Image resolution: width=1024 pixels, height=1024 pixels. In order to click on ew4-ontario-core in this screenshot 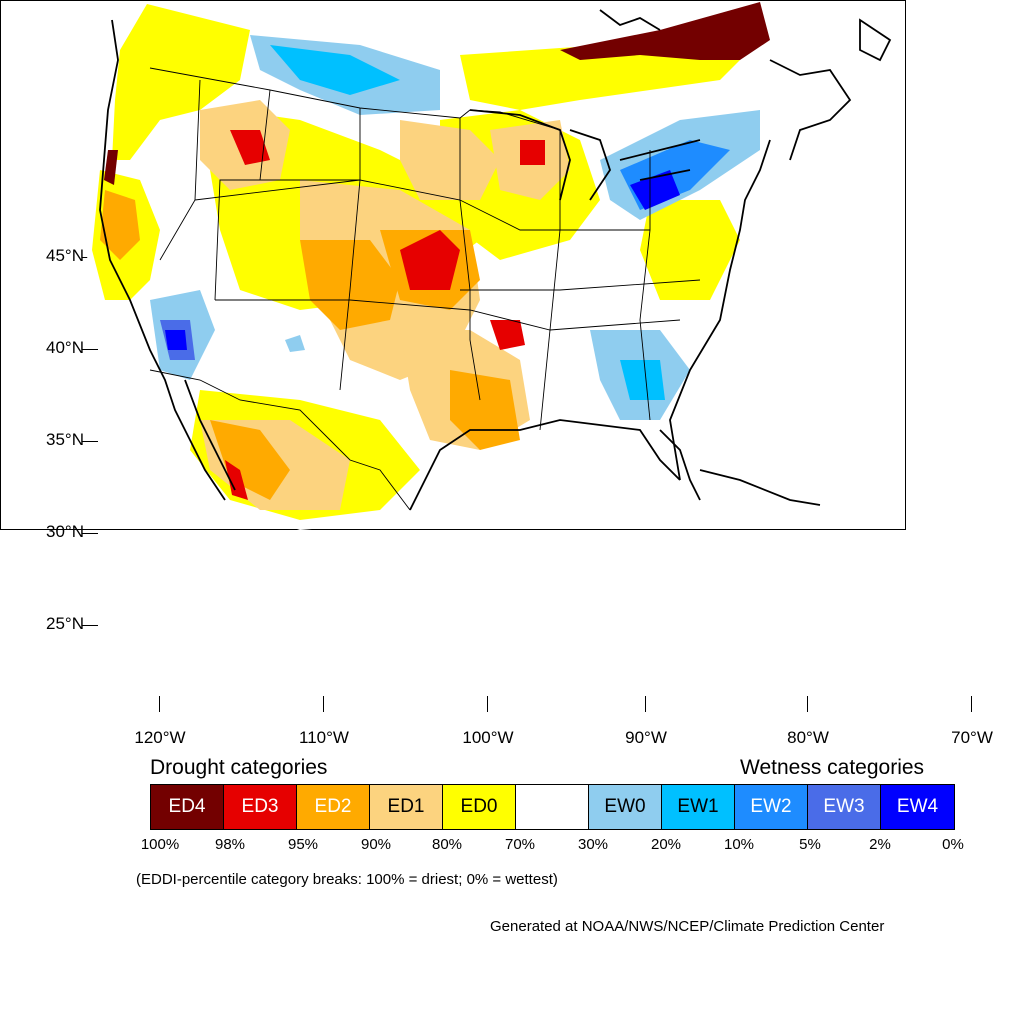, I will do `click(655, 190)`.